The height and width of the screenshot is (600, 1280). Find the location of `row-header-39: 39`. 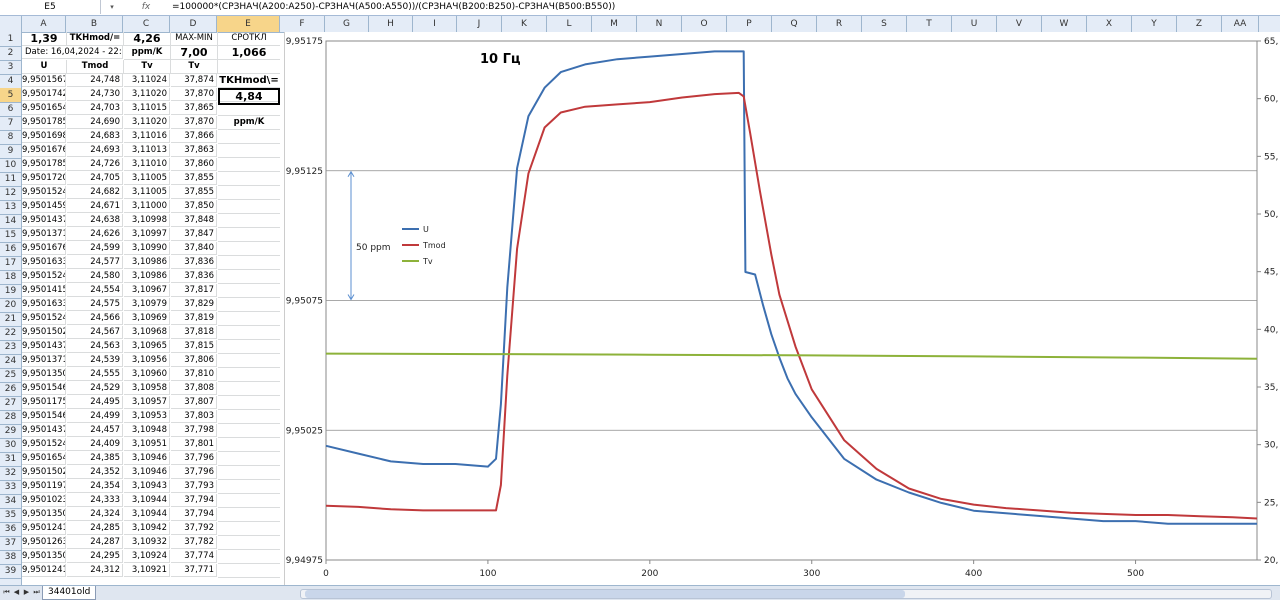

row-header-39: 39 is located at coordinates (10, 571).